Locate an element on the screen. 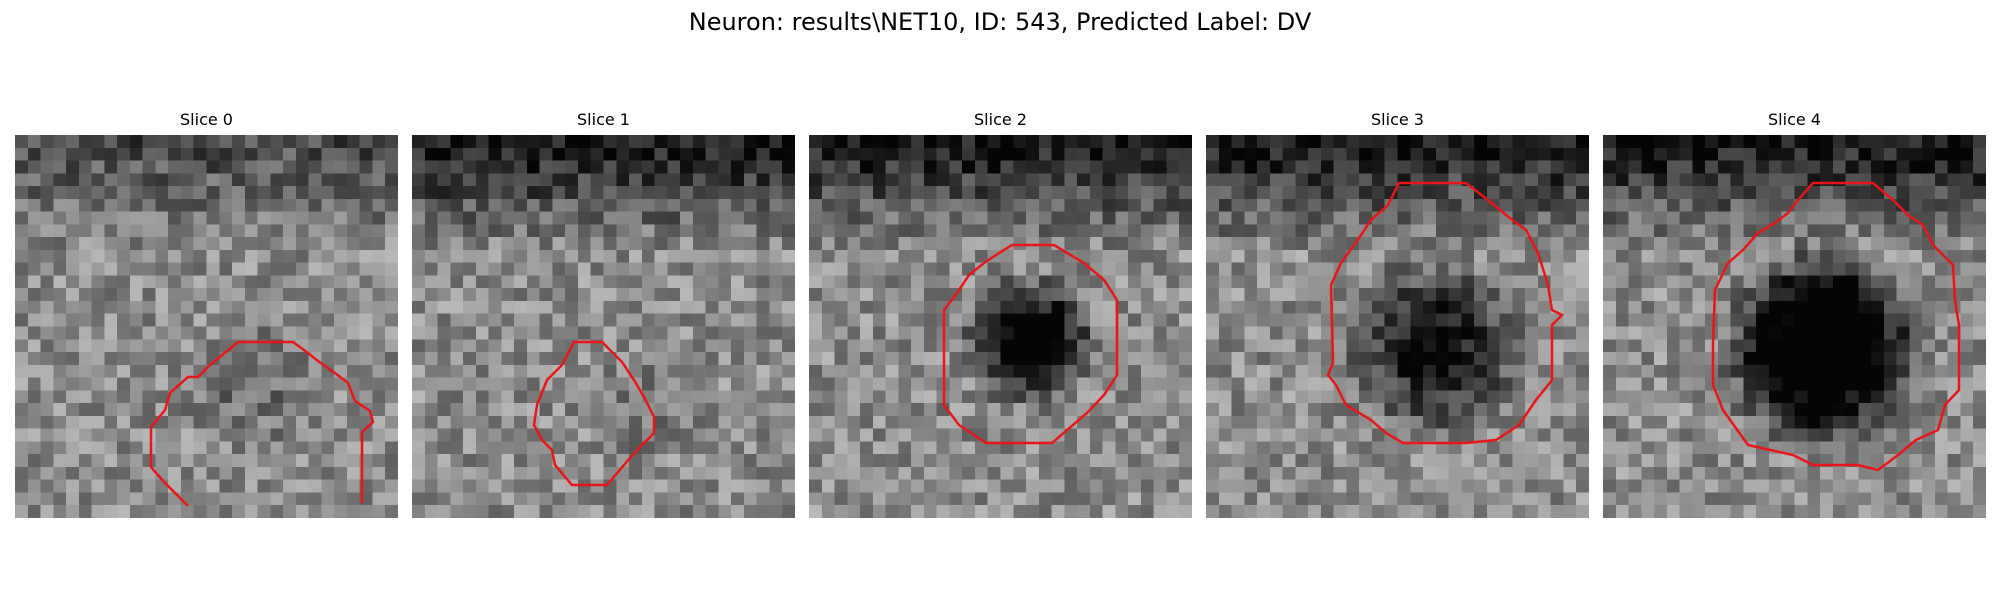 This screenshot has width=2000, height=600. slice-panel-0: Slice 0 is located at coordinates (206, 314).